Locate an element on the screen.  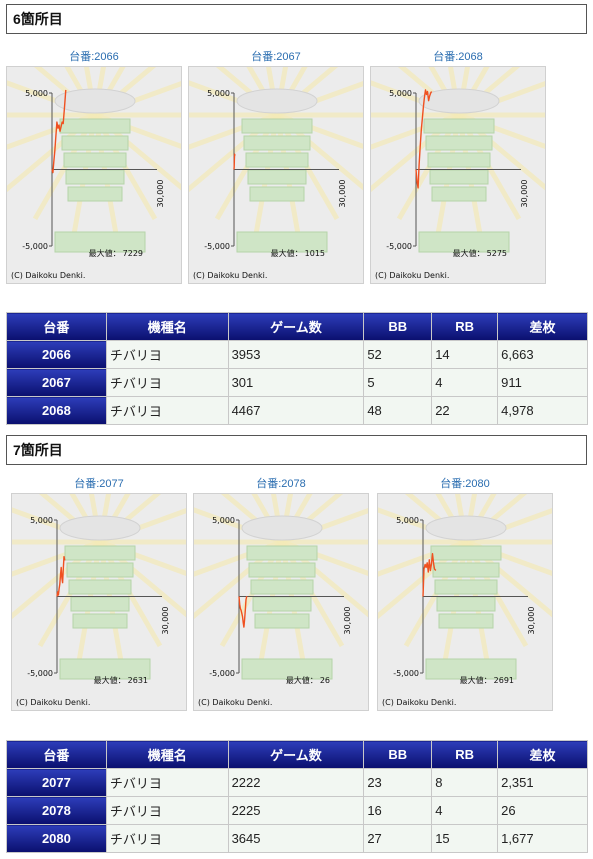
coin-diff: 911 is located at coordinates (542, 382).